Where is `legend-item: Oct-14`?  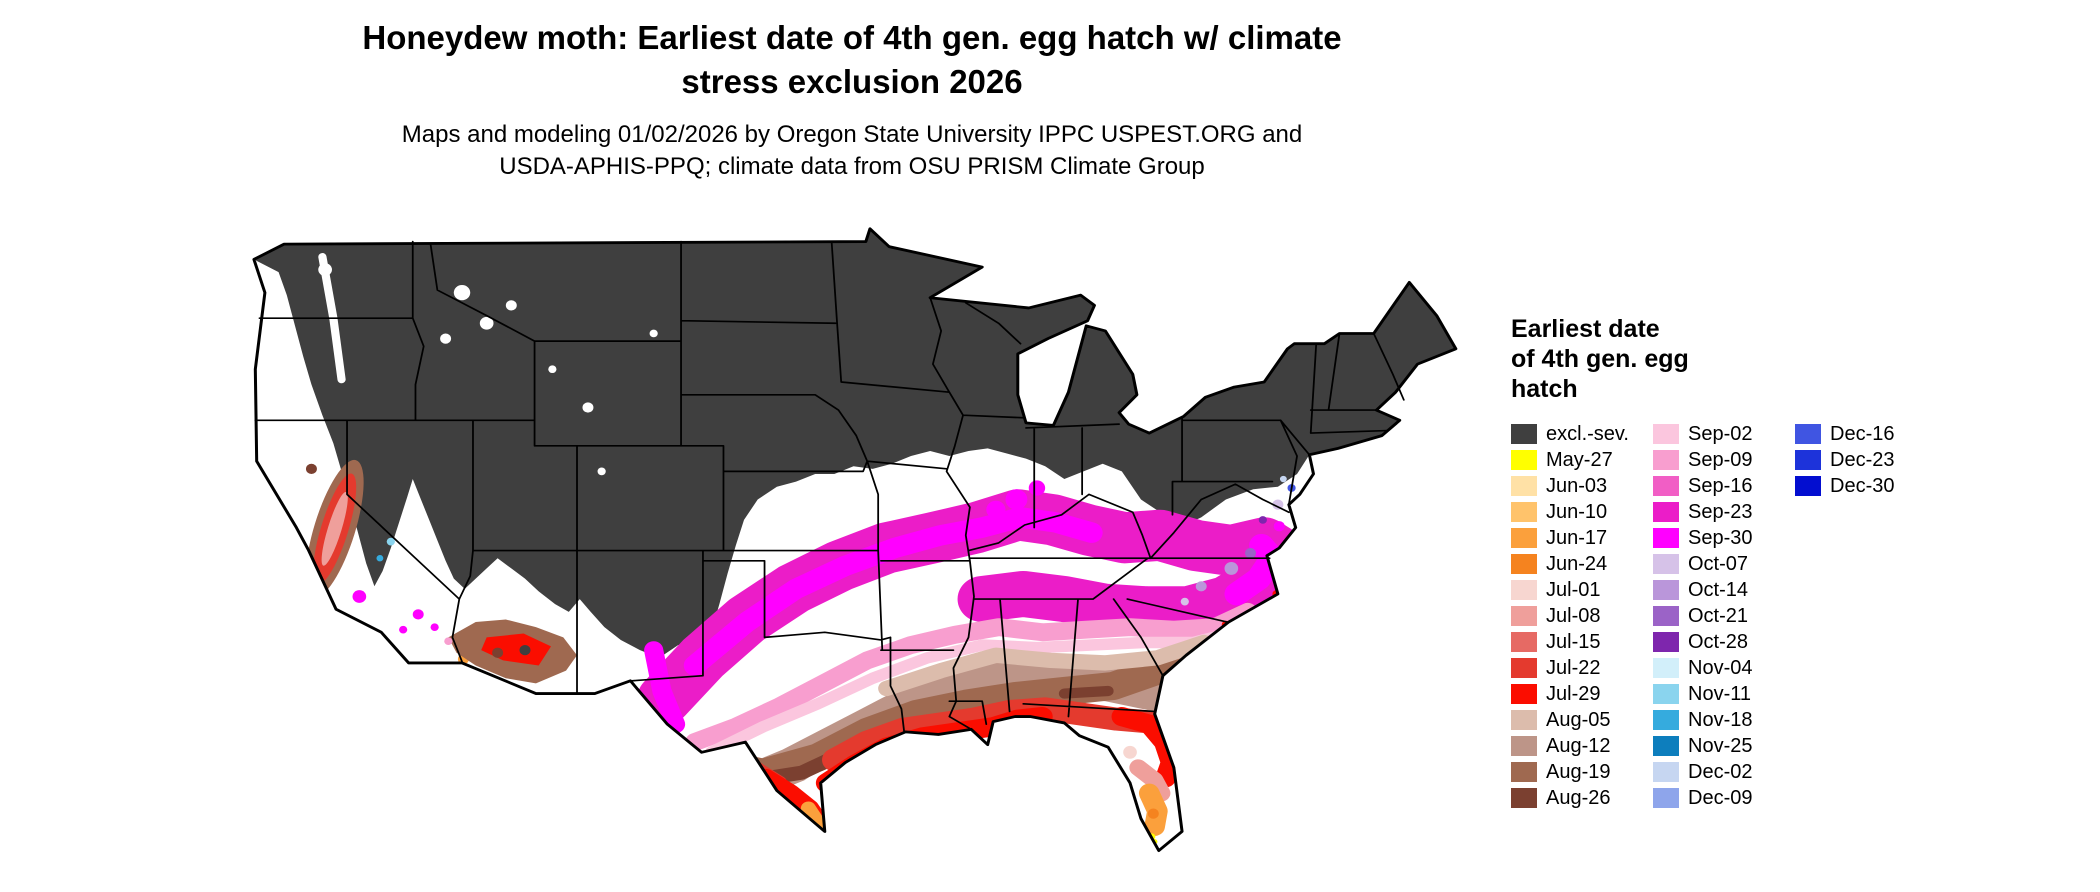 legend-item: Oct-14 is located at coordinates (1724, 590).